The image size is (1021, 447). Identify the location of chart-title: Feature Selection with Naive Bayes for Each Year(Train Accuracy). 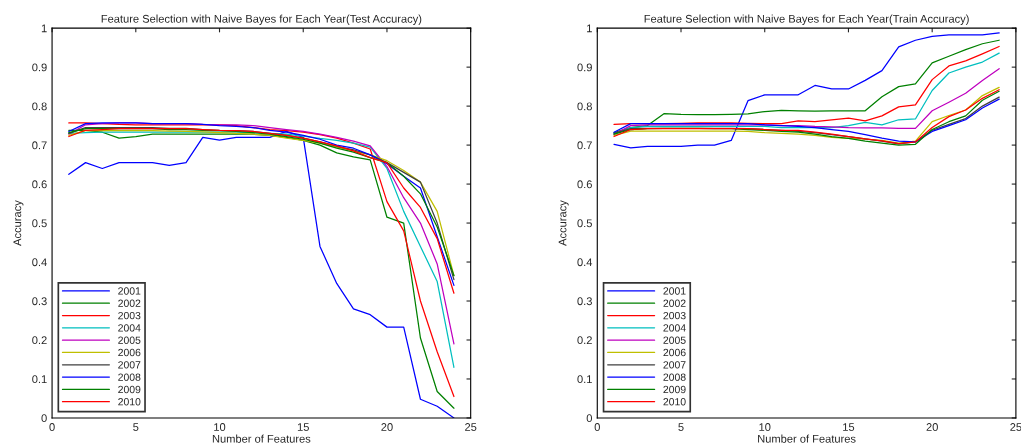
(806, 19).